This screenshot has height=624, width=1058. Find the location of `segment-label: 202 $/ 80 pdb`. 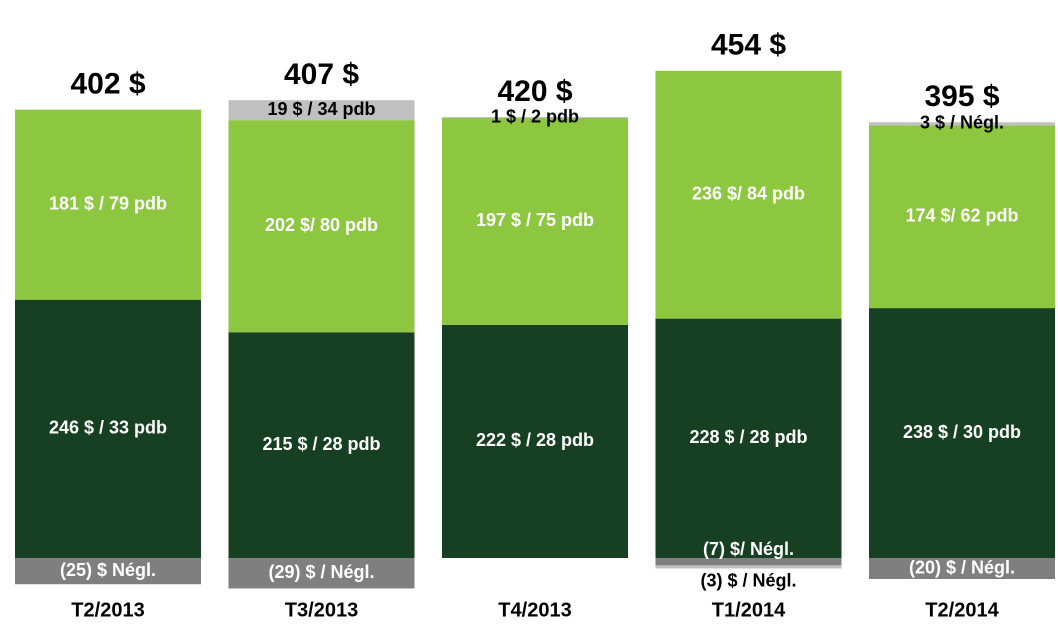

segment-label: 202 $/ 80 pdb is located at coordinates (321, 225).